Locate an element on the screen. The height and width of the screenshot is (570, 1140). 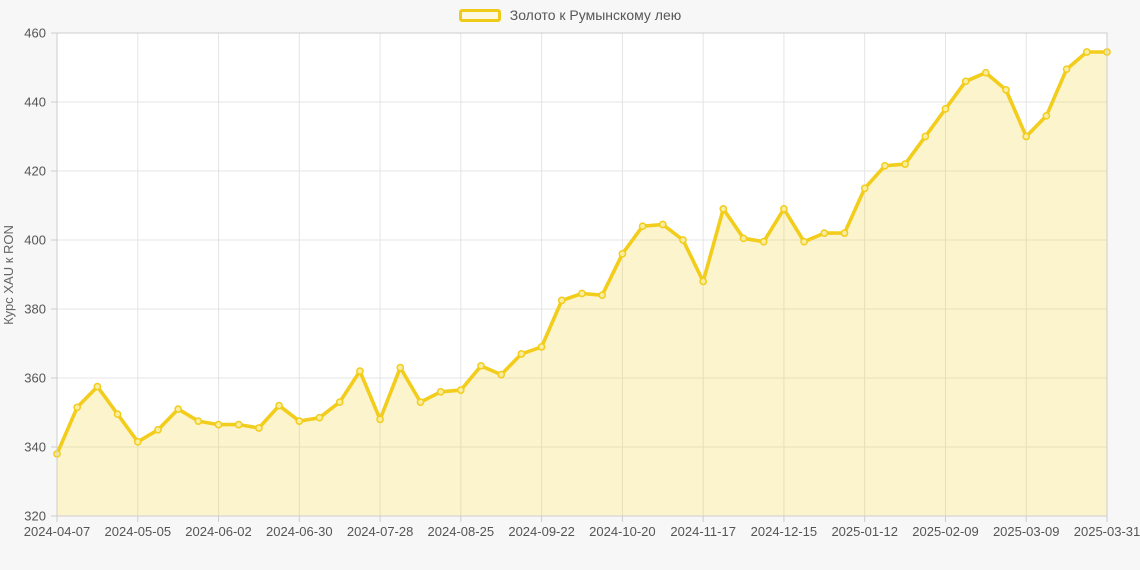
legend-swatch is located at coordinates (479, 15).